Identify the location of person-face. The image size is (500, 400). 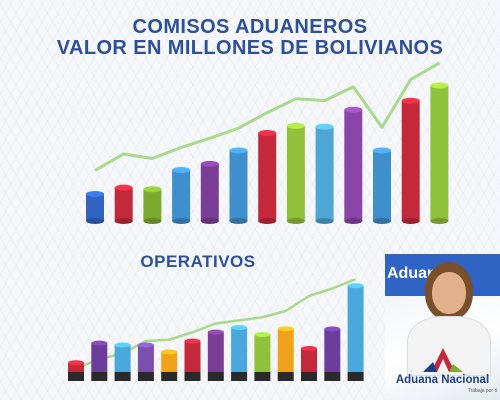
(449, 293).